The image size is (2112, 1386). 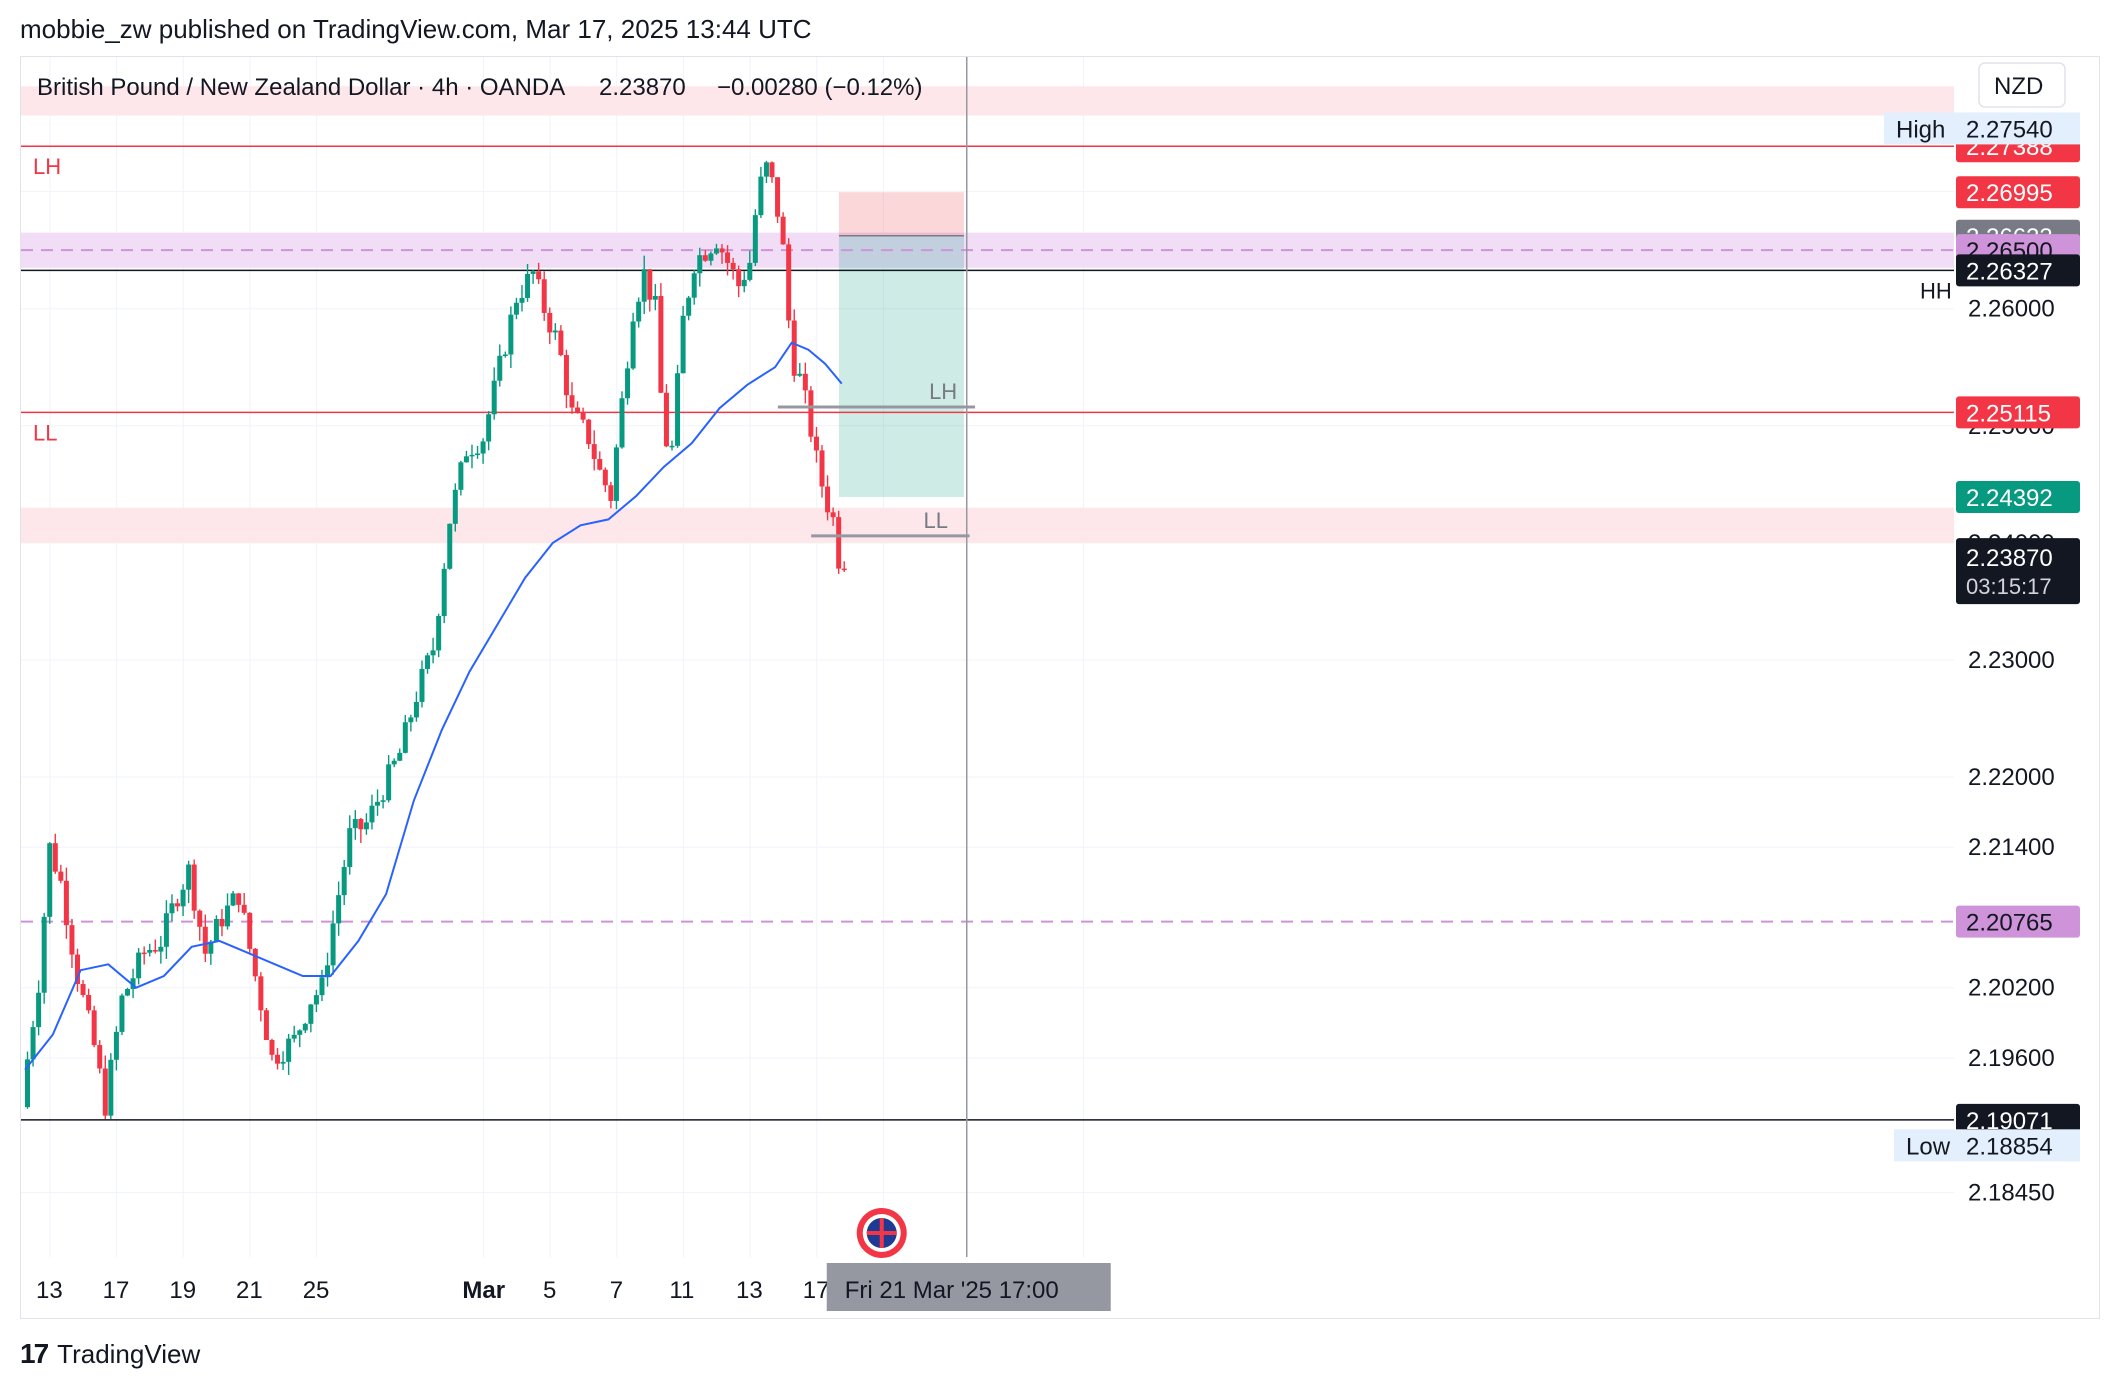 What do you see at coordinates (1936, 290) in the screenshot?
I see `level-label: HH` at bounding box center [1936, 290].